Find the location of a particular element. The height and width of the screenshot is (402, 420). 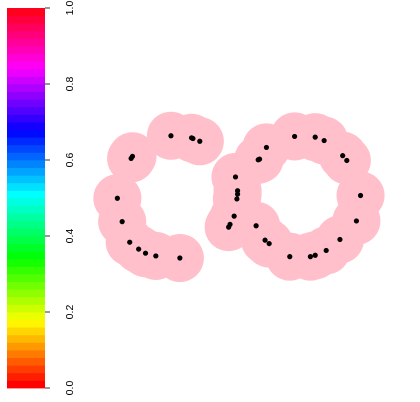

colorbar-ticks: 0.0 0.2 0.4 0.6 0.8 1.0 is located at coordinates (60, 198).